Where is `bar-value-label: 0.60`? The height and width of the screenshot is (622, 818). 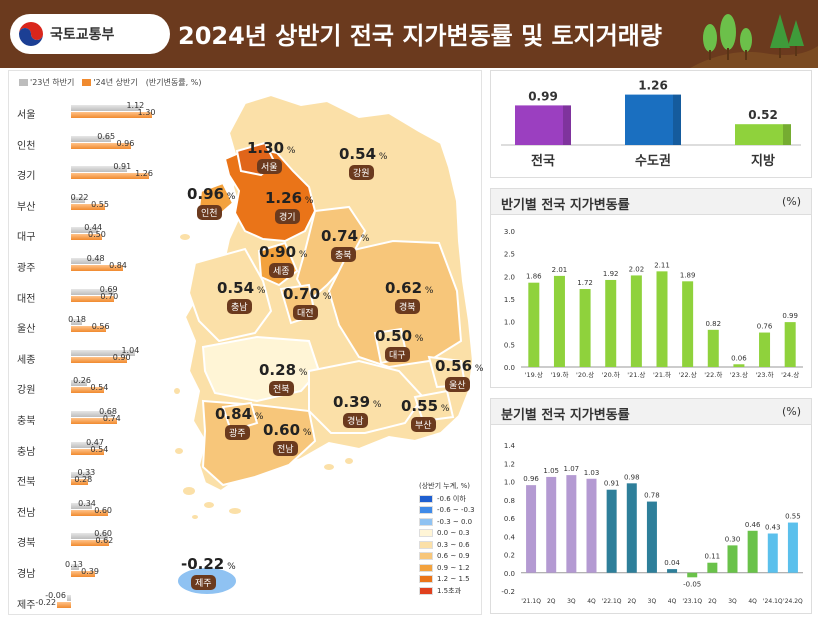 bar-value-label: 0.60 is located at coordinates (103, 534).